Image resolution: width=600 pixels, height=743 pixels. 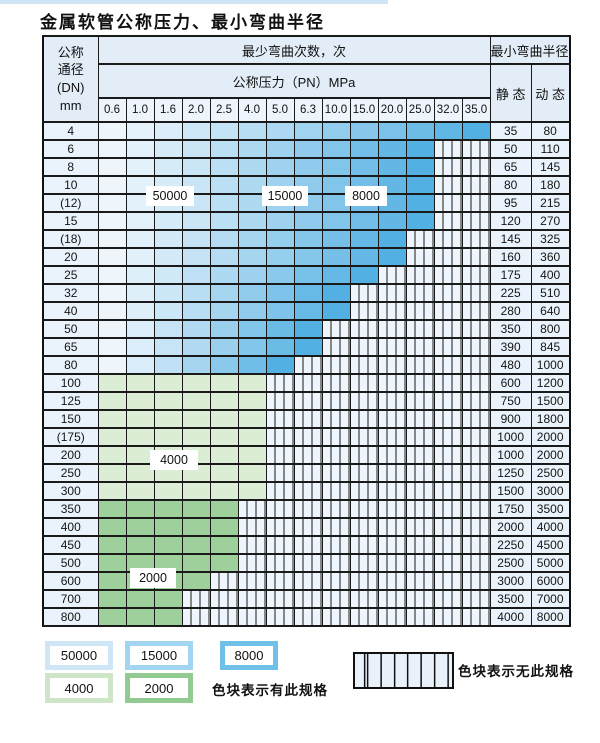 What do you see at coordinates (306, 599) in the screenshot?
I see `table-row-dn-700: 700 3500 7000` at bounding box center [306, 599].